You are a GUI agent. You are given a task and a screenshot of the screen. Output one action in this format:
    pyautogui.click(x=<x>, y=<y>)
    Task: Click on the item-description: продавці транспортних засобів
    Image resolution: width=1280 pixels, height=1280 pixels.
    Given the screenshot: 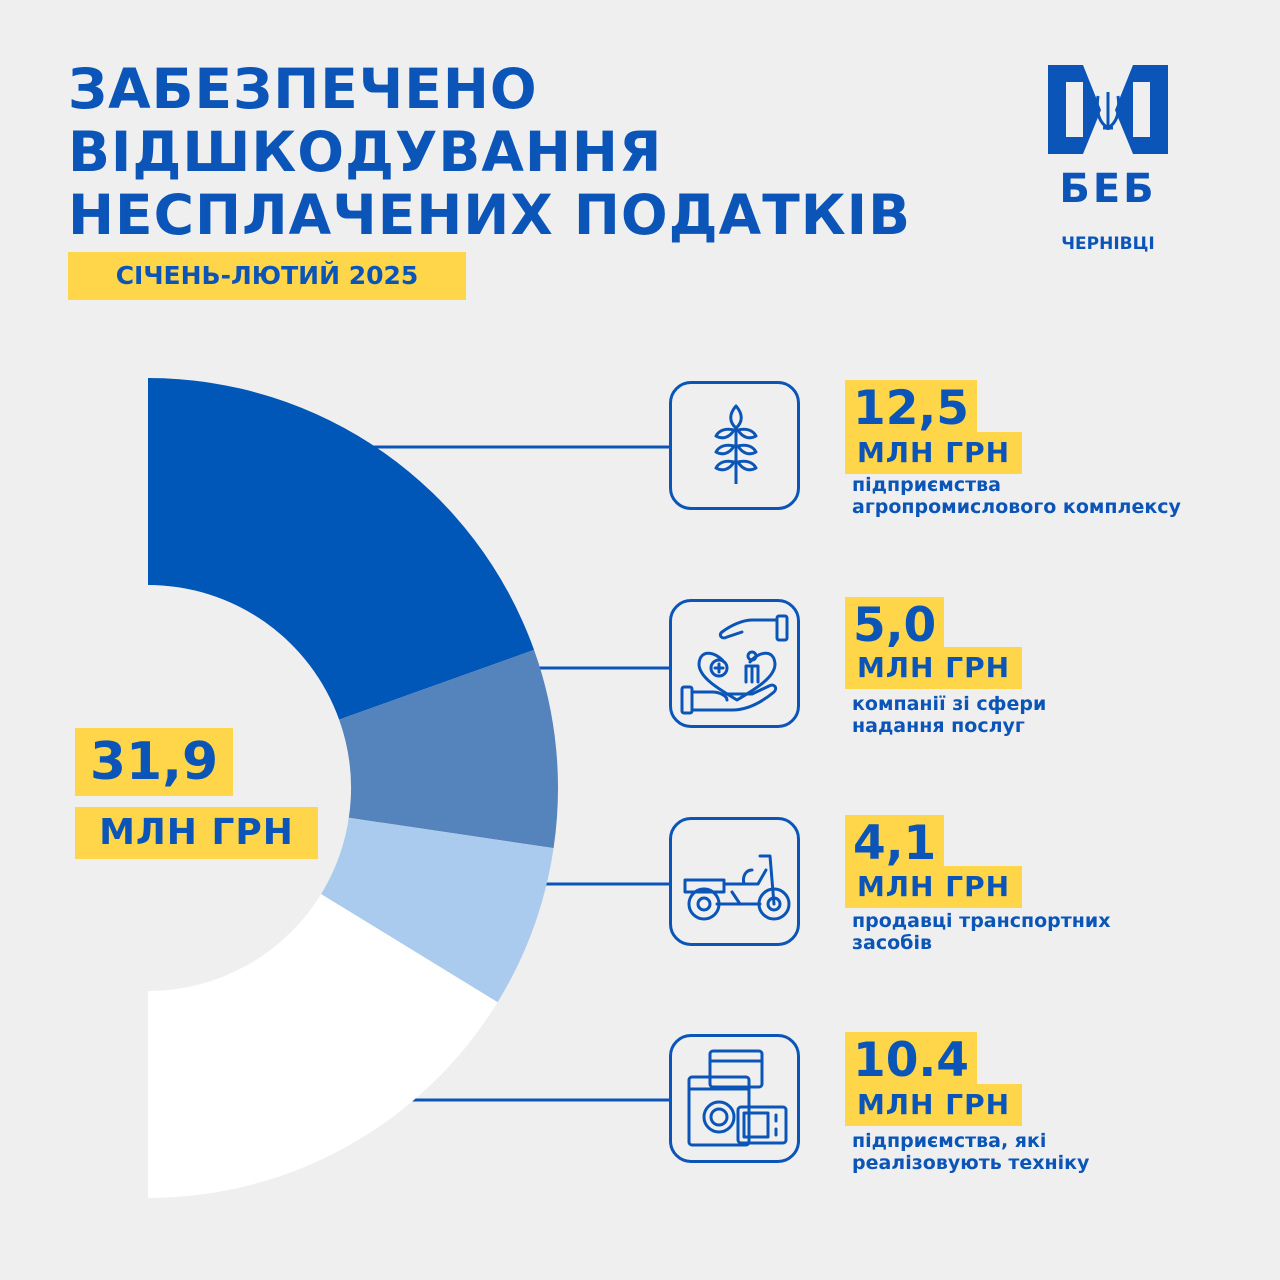 What is the action you would take?
    pyautogui.click(x=1052, y=932)
    